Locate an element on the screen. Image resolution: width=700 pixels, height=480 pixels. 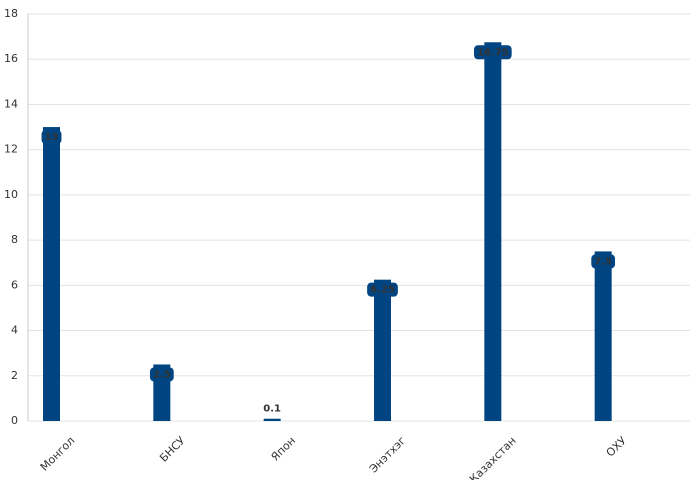
x-tick-label: ОХУ is located at coordinates (617, 447).